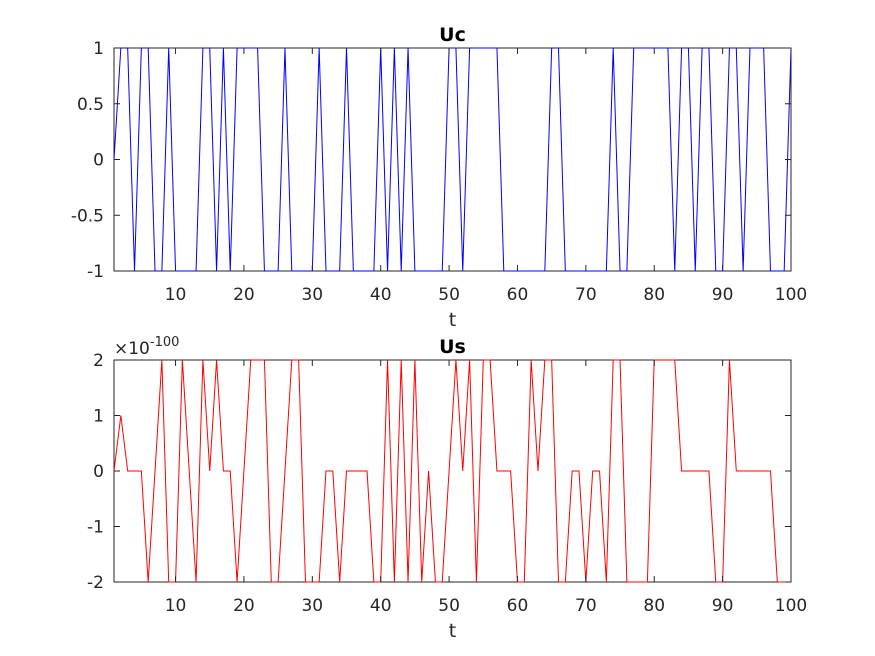  I want to click on uc-xtick-label: 10, so click(176, 295).